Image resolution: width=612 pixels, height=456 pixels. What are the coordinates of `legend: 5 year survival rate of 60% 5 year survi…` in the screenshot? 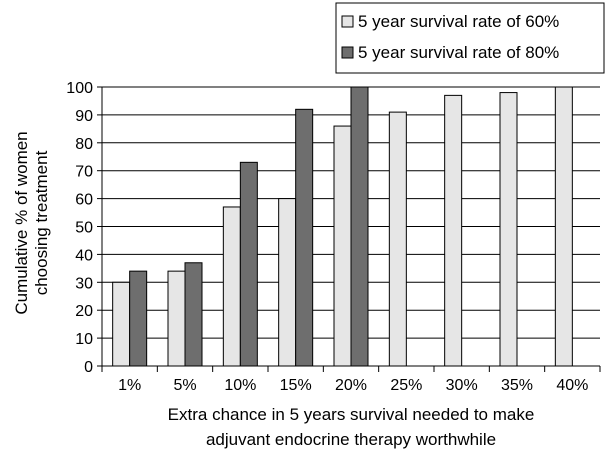 It's located at (470, 38).